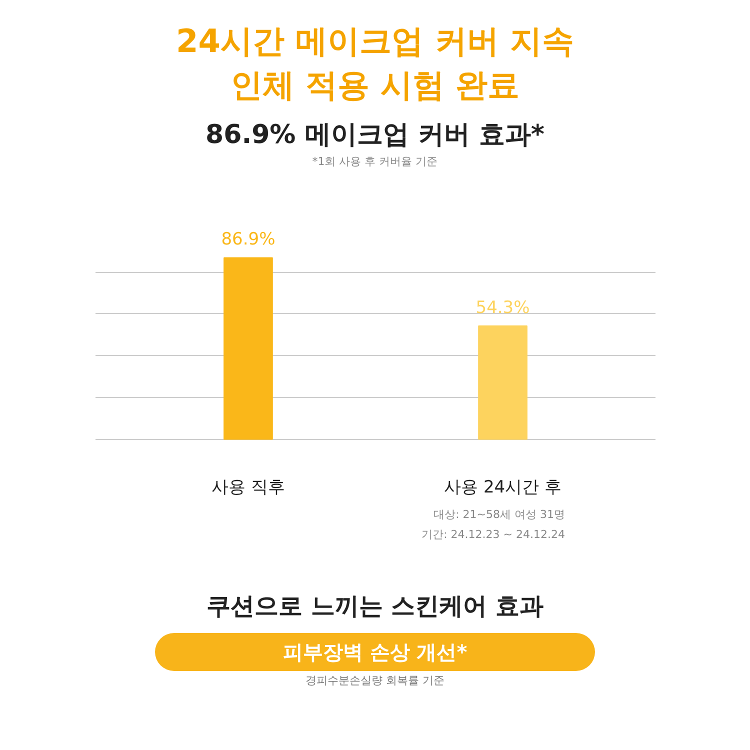 Image resolution: width=750 pixels, height=750 pixels. Describe the element at coordinates (248, 240) in the screenshot. I see `data-label: 86.9%` at that location.